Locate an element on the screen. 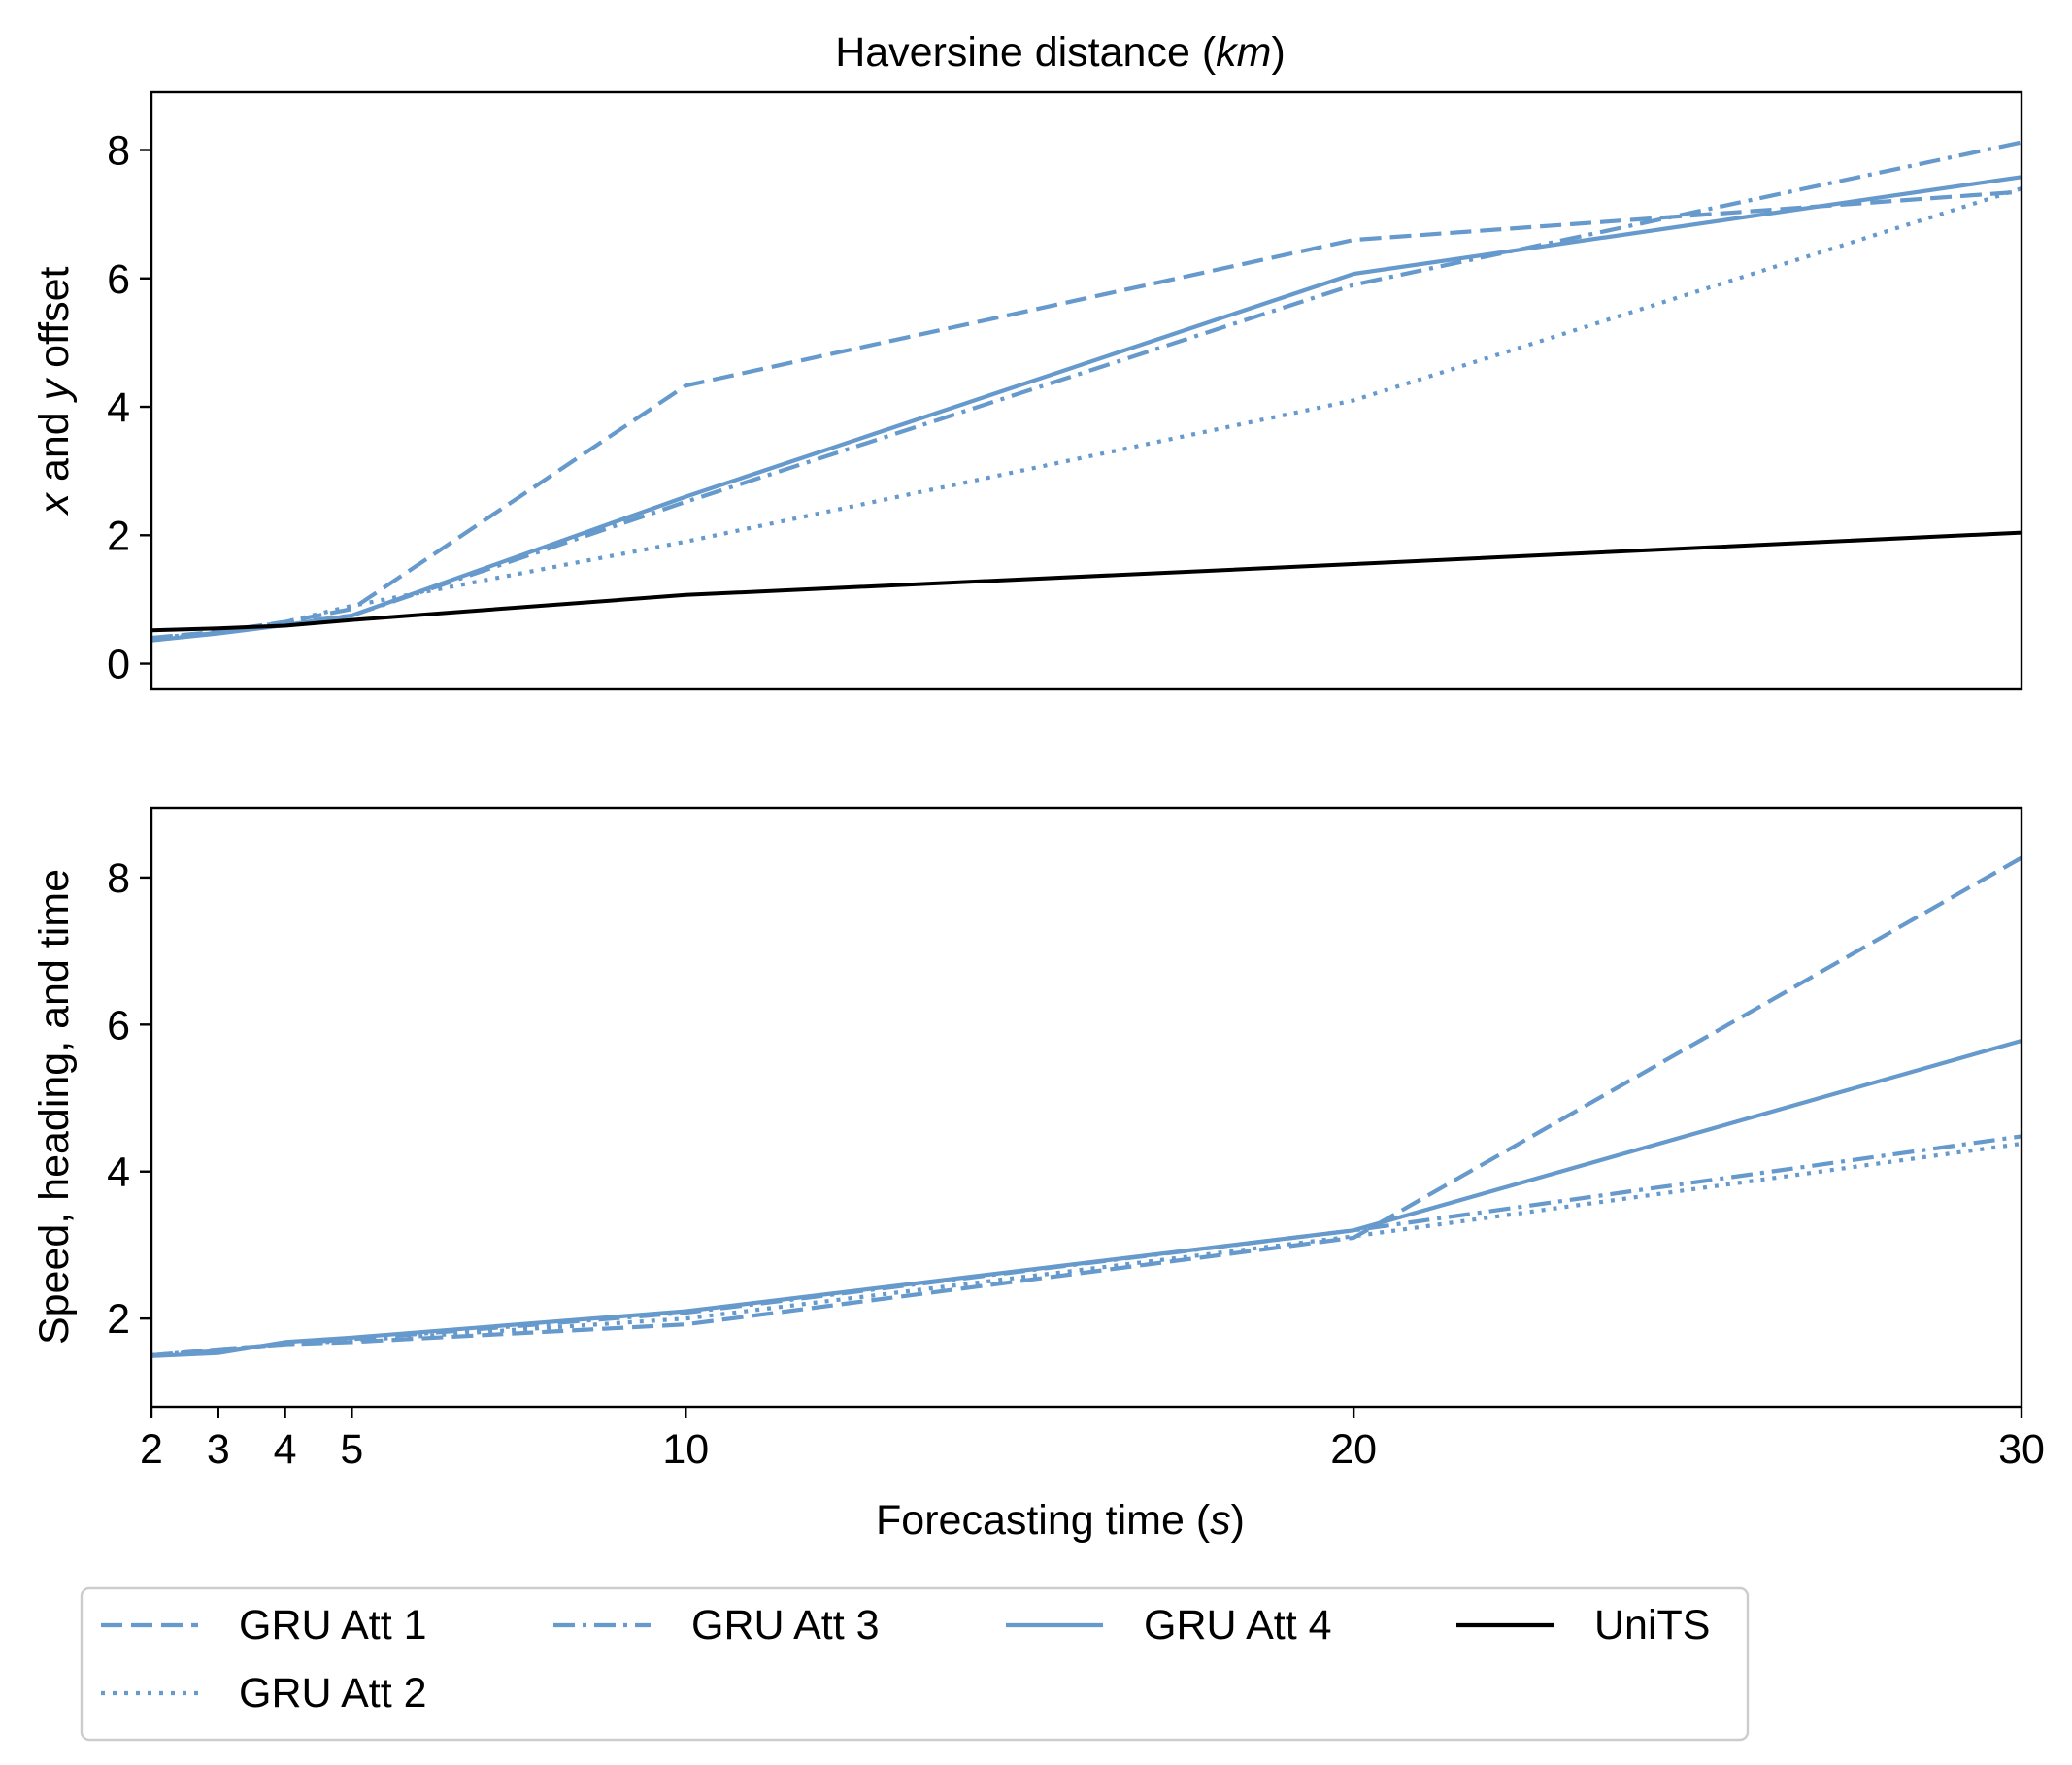 Image resolution: width=2072 pixels, height=1765 pixels. top-panel-title: Haversine distance (km) is located at coordinates (1060, 52).